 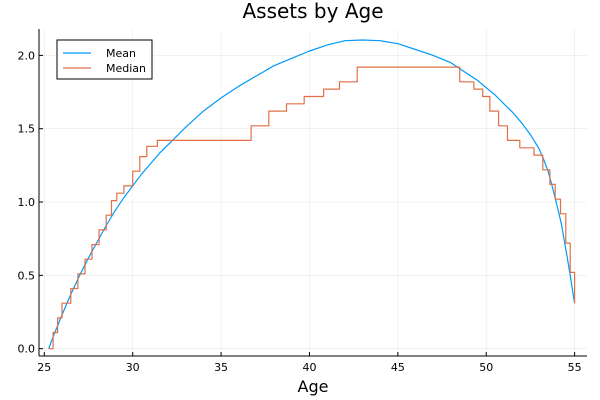 I want to click on x-axis-label: Age, so click(x=313, y=386).